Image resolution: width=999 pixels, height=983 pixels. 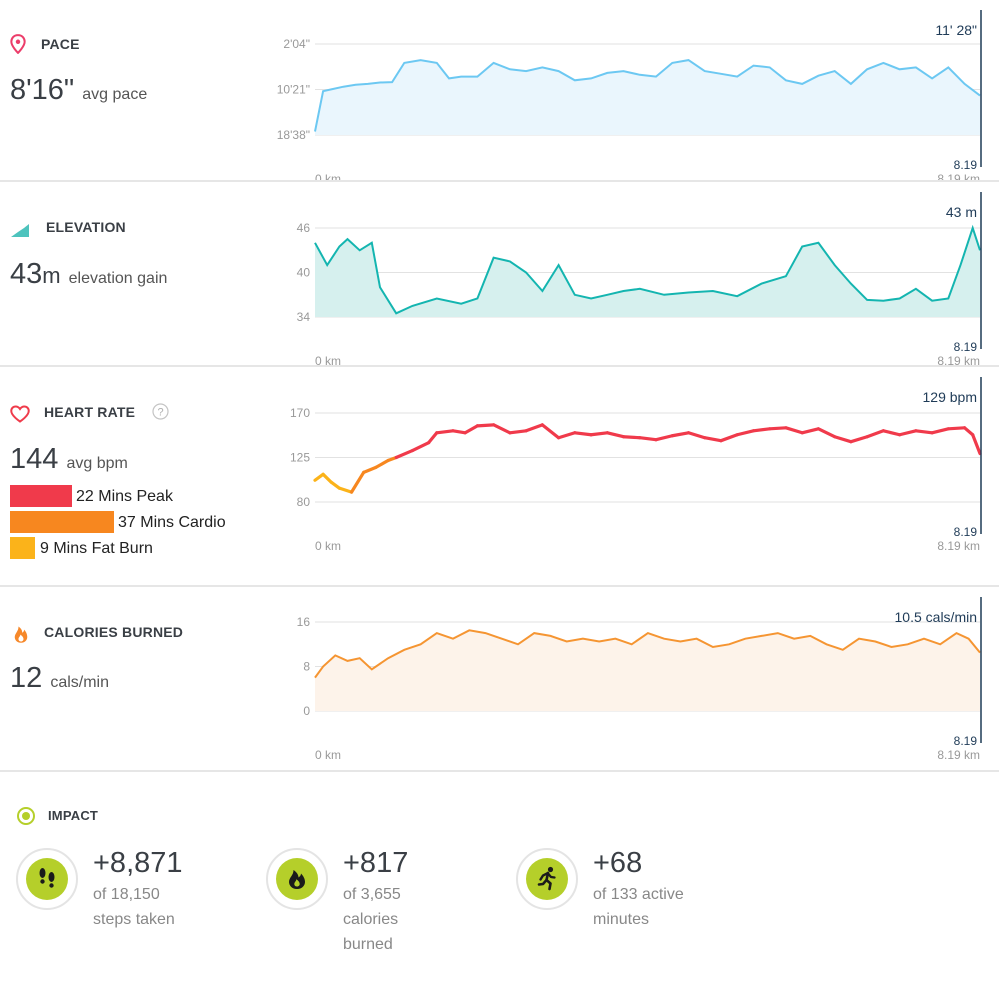 I want to click on active-minutes-badge, so click(x=547, y=879).